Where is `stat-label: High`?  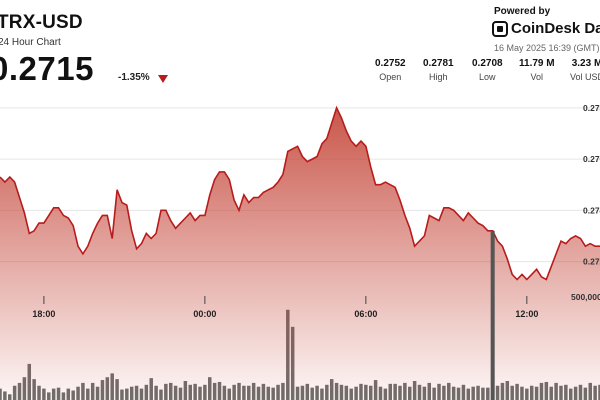
stat-label: High is located at coordinates (438, 77).